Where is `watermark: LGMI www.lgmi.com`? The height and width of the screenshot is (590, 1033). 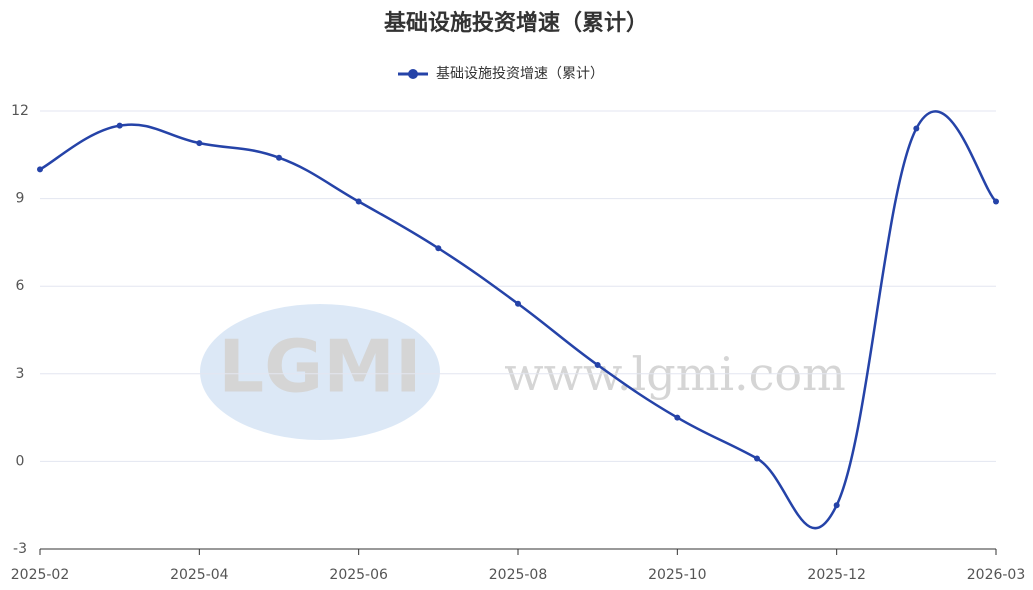 watermark: LGMI www.lgmi.com is located at coordinates (523, 372).